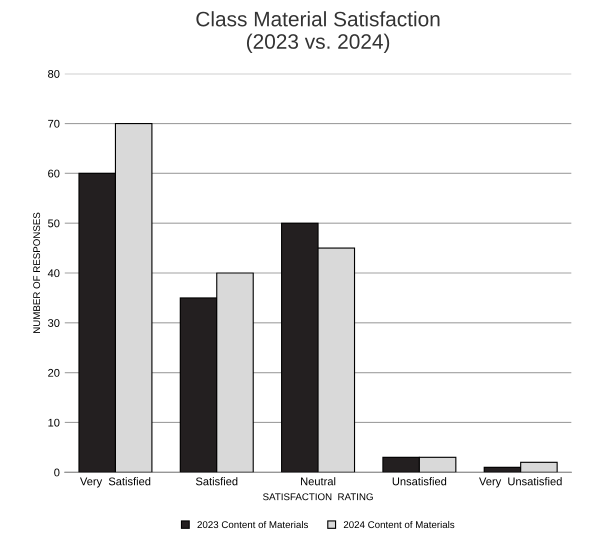  What do you see at coordinates (54, 74) in the screenshot?
I see `y-tick-label: 80` at bounding box center [54, 74].